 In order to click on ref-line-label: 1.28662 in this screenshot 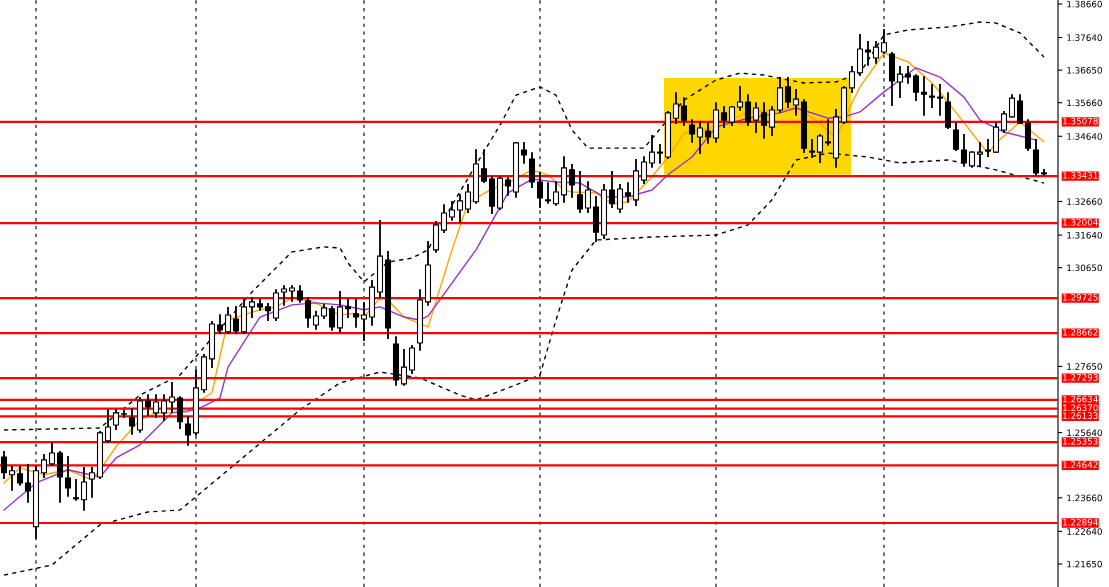, I will do `click(1080, 332)`.